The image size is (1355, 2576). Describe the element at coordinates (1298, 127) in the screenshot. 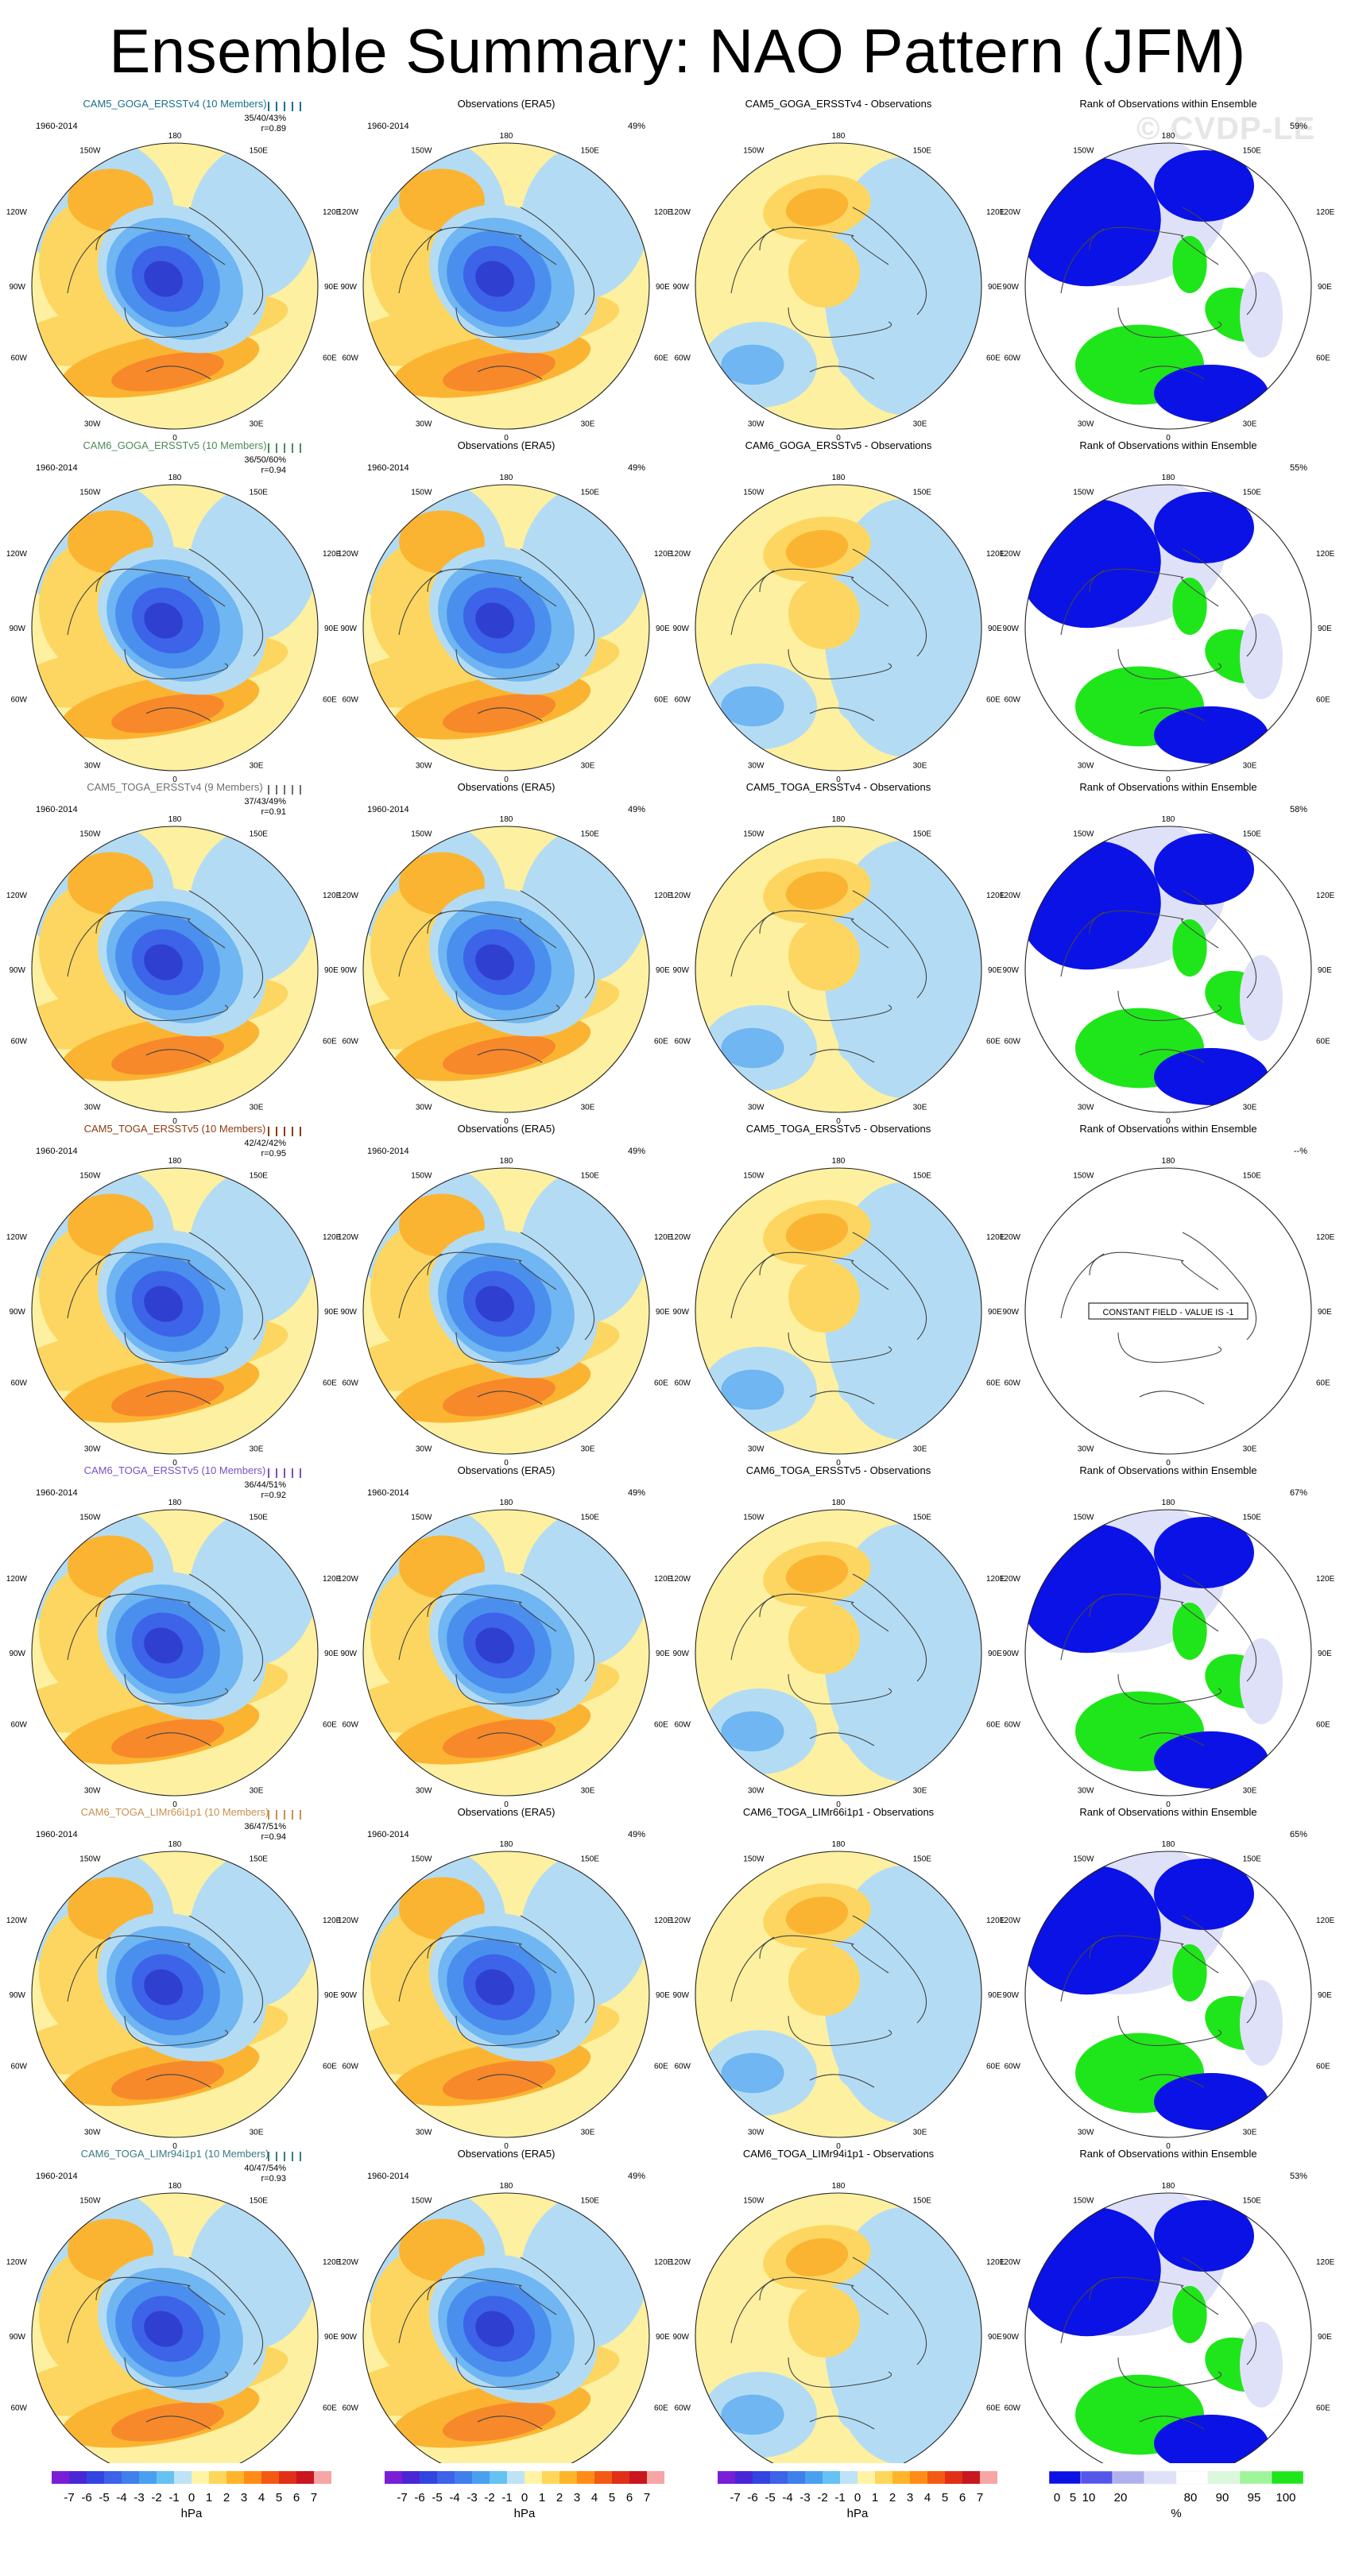

I see `rank-pct: 59%` at that location.